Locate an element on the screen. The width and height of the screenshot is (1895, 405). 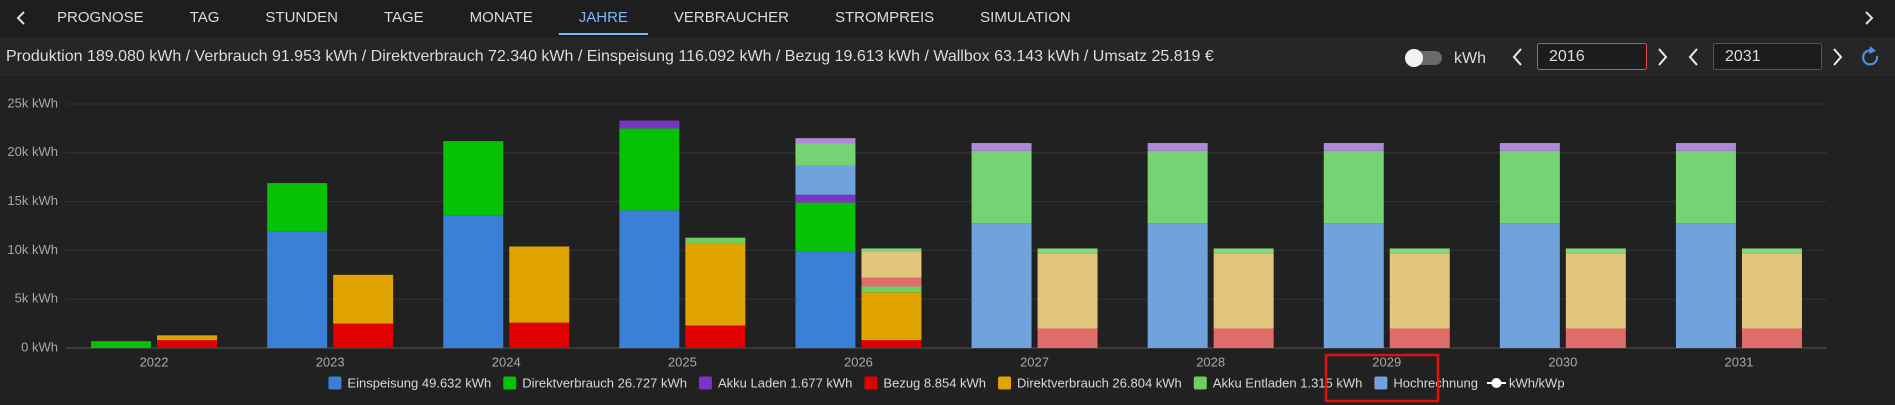
to-year-input is located at coordinates (1767, 56).